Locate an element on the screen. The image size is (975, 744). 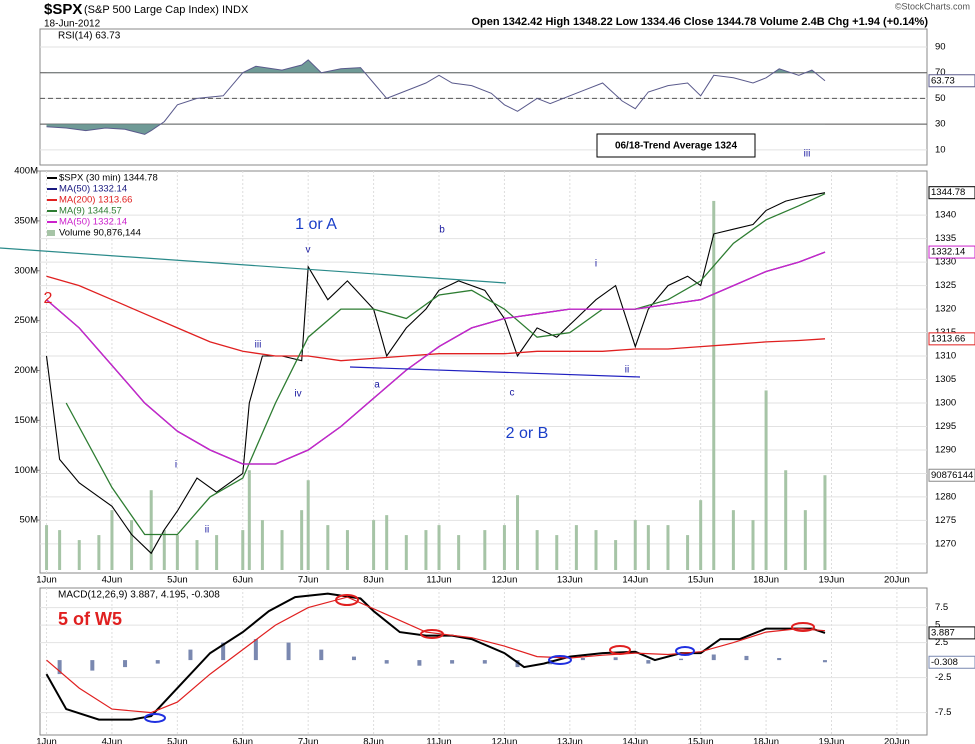
wave-label: v is located at coordinates (308, 250).